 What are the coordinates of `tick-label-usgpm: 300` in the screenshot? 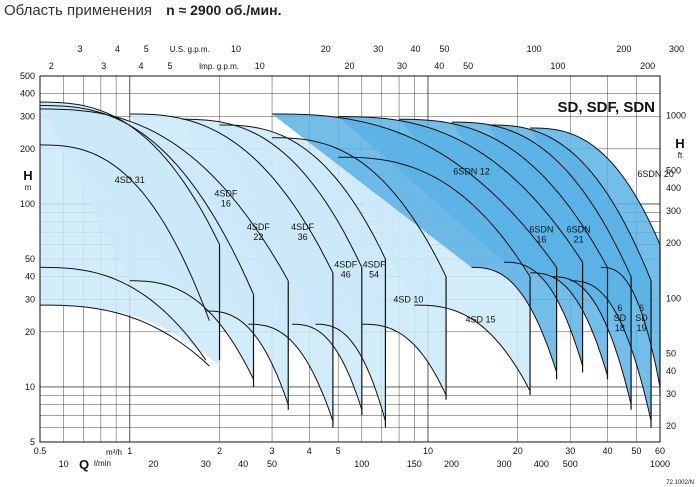 It's located at (676, 49).